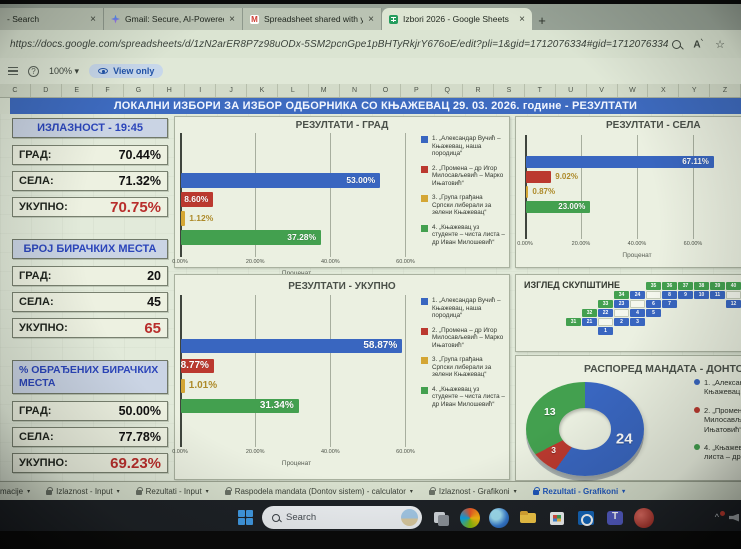  Describe the element at coordinates (698, 44) in the screenshot. I see `read-aloud-icon: Aᐠ` at that location.